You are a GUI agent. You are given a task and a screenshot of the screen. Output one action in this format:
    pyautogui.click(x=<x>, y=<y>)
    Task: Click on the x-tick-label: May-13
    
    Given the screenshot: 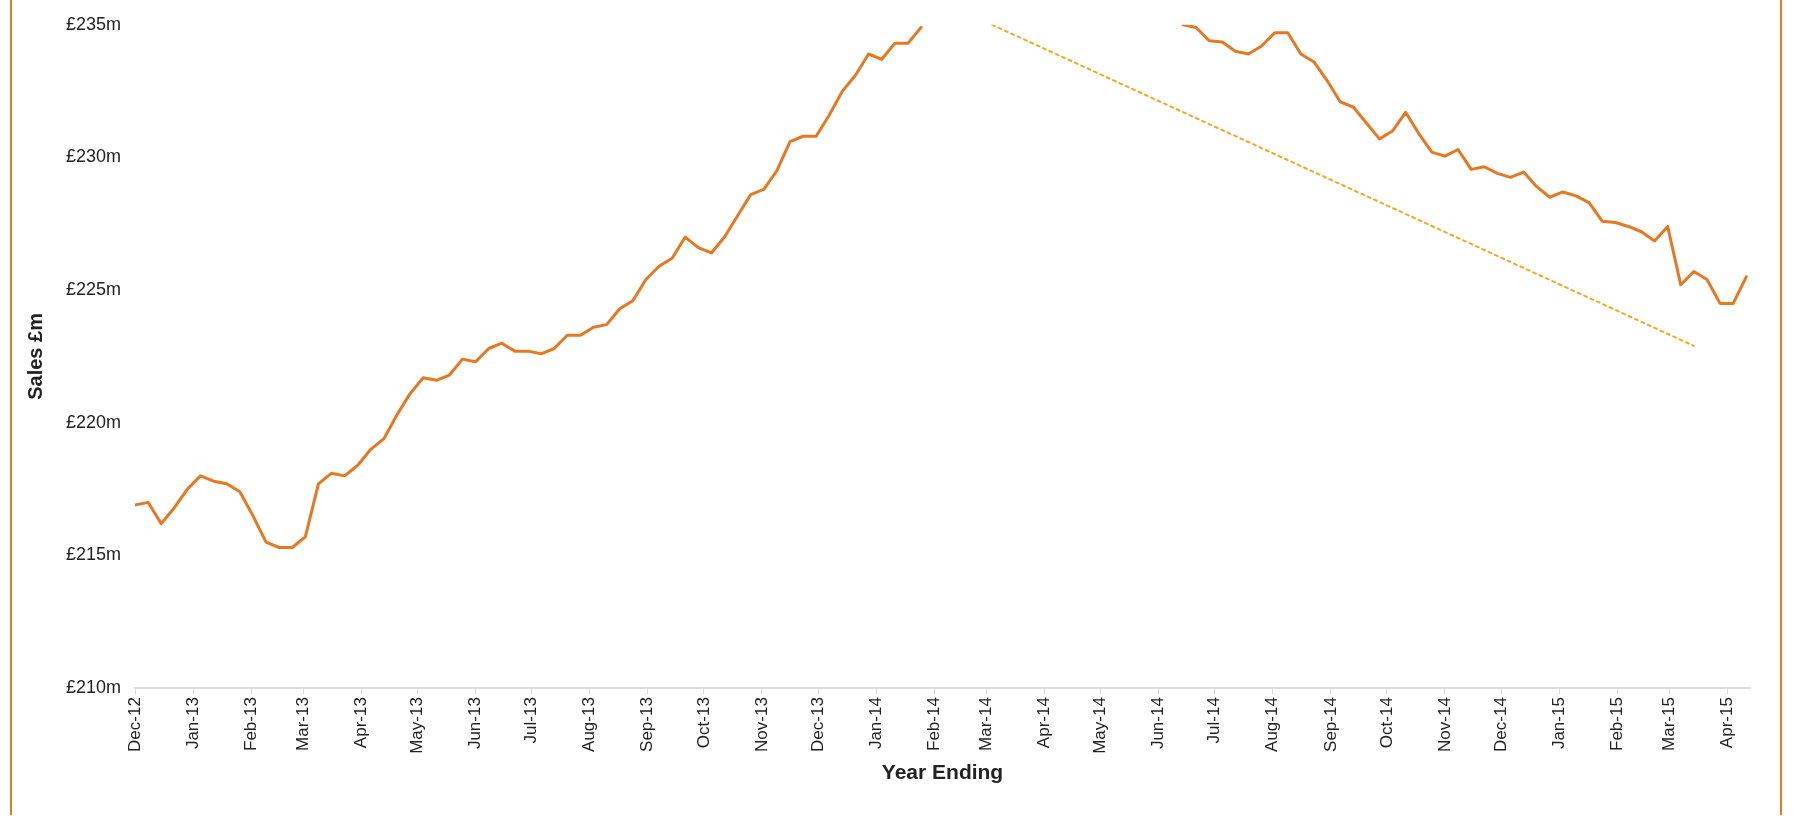 What is the action you would take?
    pyautogui.click(x=417, y=725)
    